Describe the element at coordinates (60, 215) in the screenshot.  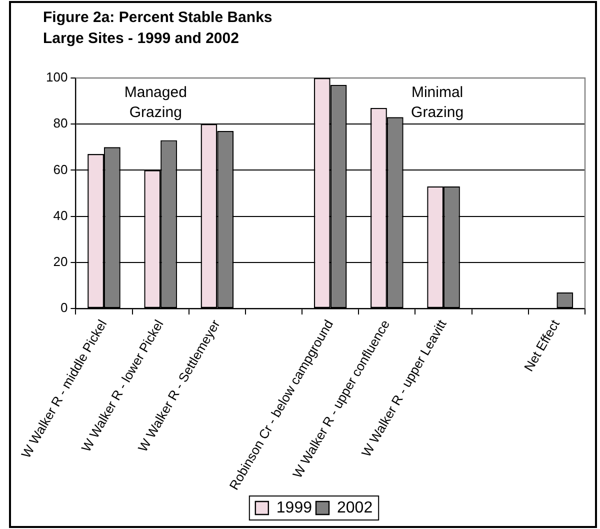
I see `y-tick-label: 40` at that location.